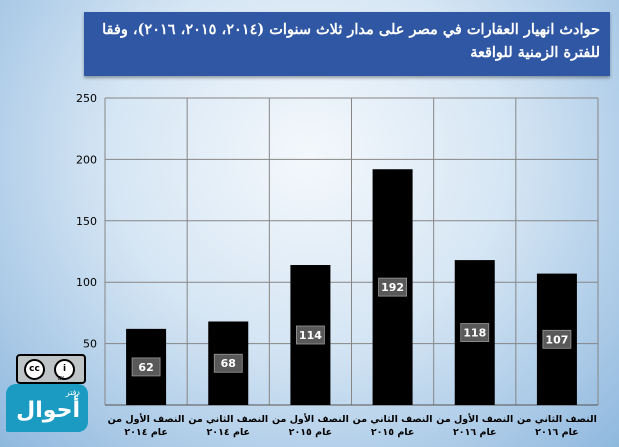 The image size is (619, 447). I want to click on data-label: 118, so click(474, 333).